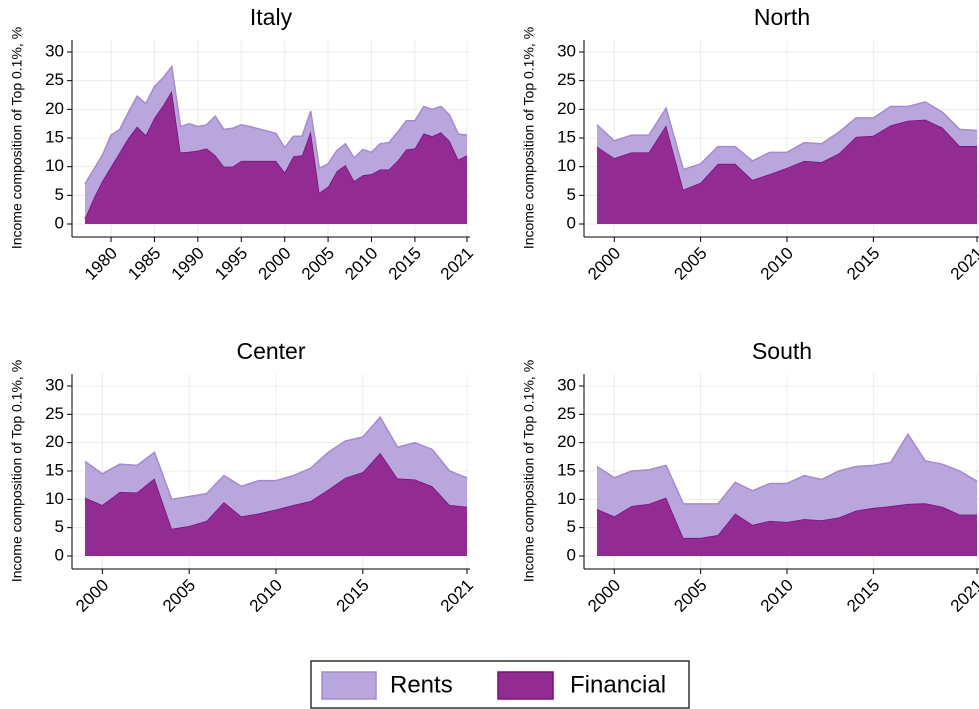  What do you see at coordinates (270, 351) in the screenshot?
I see `panel-title: Center` at bounding box center [270, 351].